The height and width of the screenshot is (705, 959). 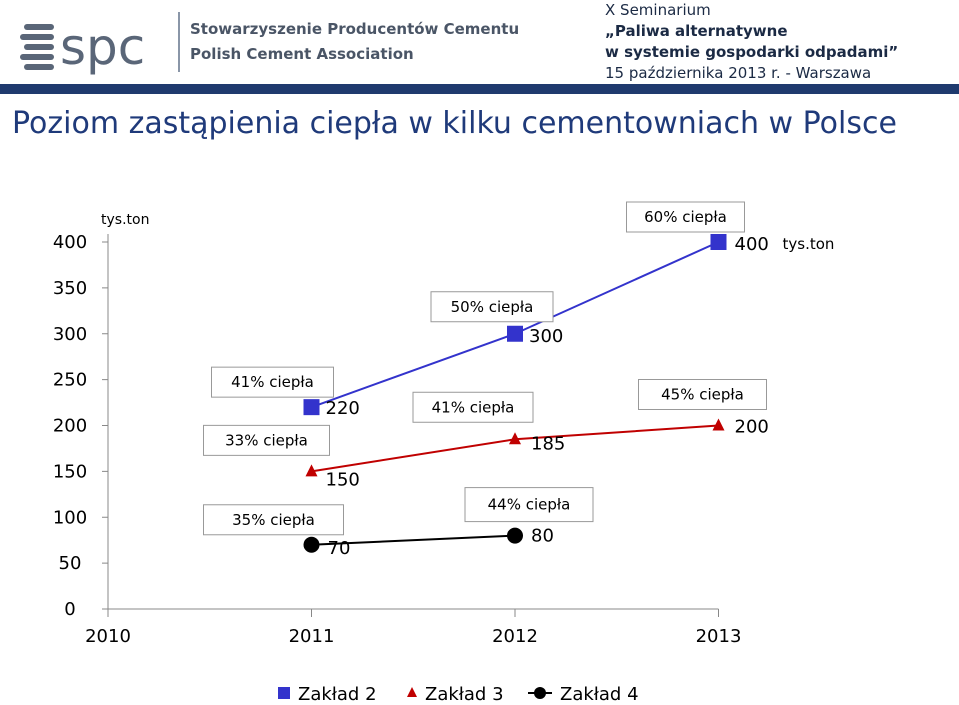 I want to click on x-tick-label: 2011, so click(x=312, y=636).